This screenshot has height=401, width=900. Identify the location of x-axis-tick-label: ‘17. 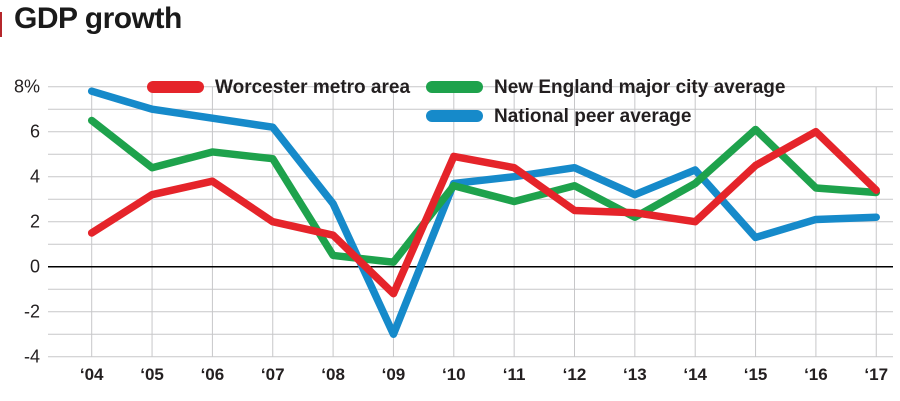
(876, 374).